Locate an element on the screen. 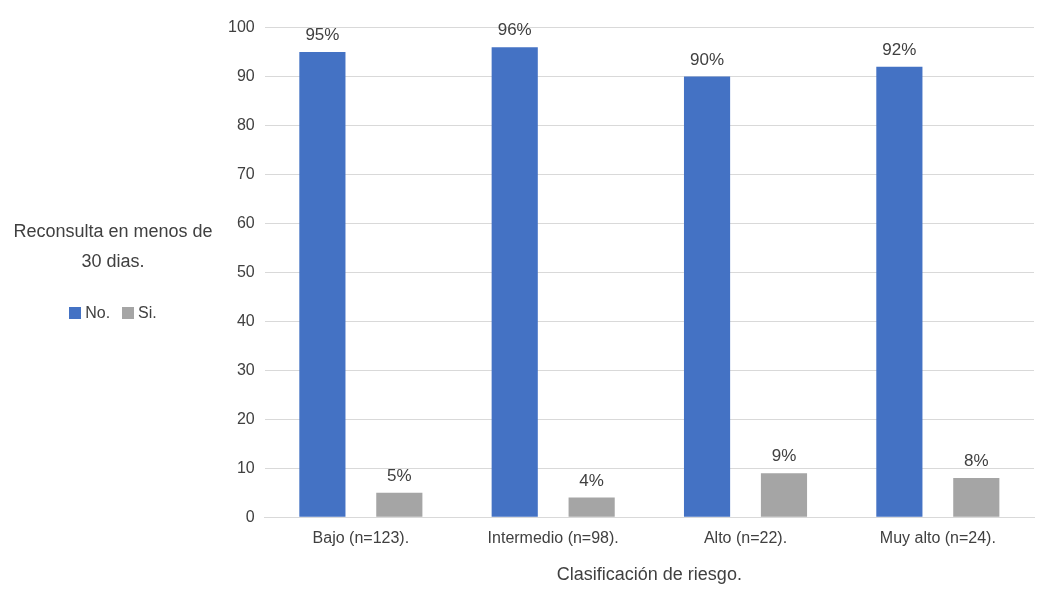  data-label: 8% is located at coordinates (976, 461).